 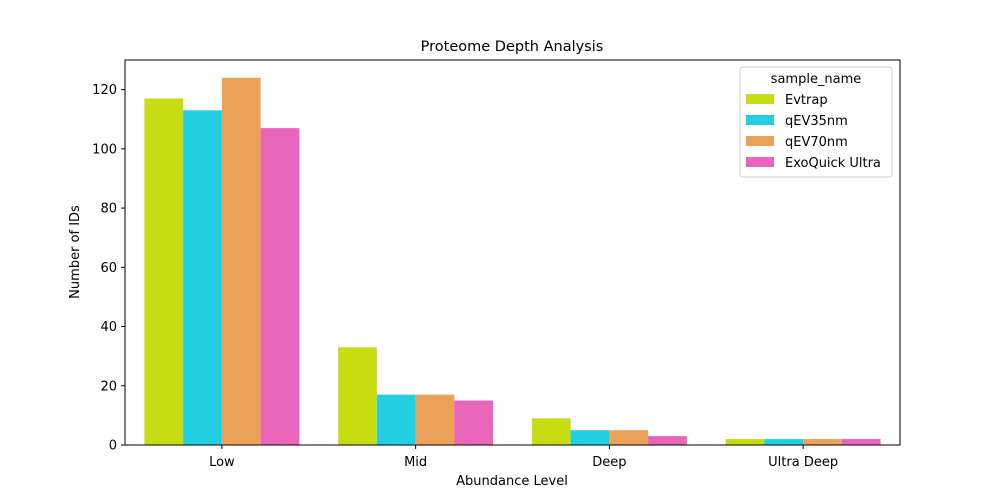 What do you see at coordinates (435, 419) in the screenshot?
I see `bar-mid-qev70nm` at bounding box center [435, 419].